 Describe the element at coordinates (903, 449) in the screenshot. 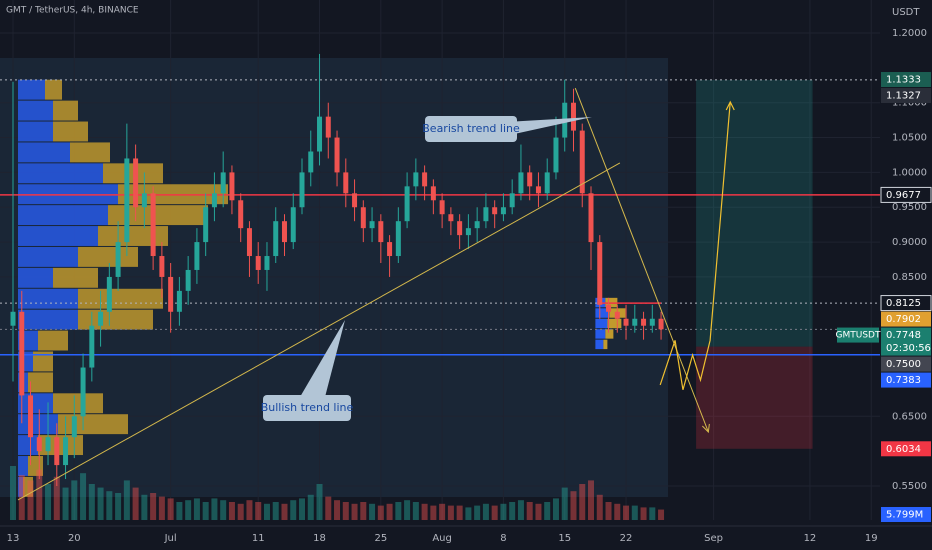

I see `price-tag-label: 0.6034` at that location.